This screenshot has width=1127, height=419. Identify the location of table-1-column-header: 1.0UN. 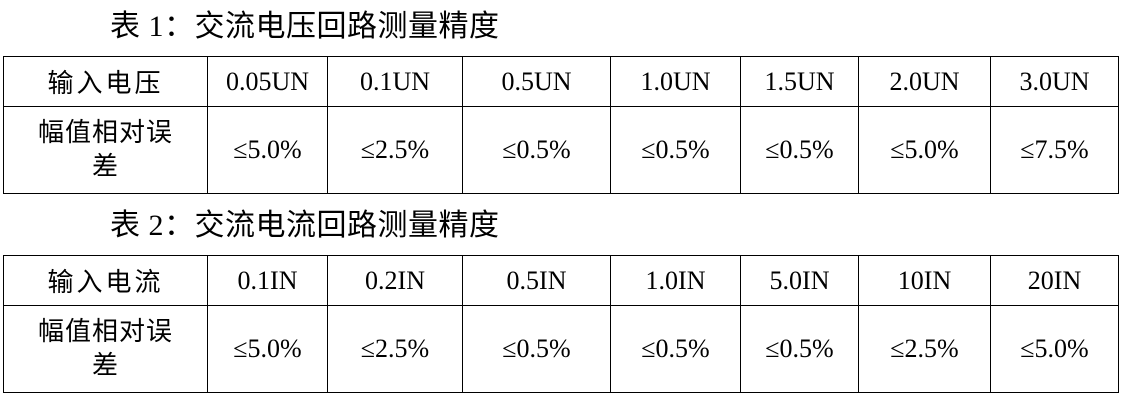
(675, 81).